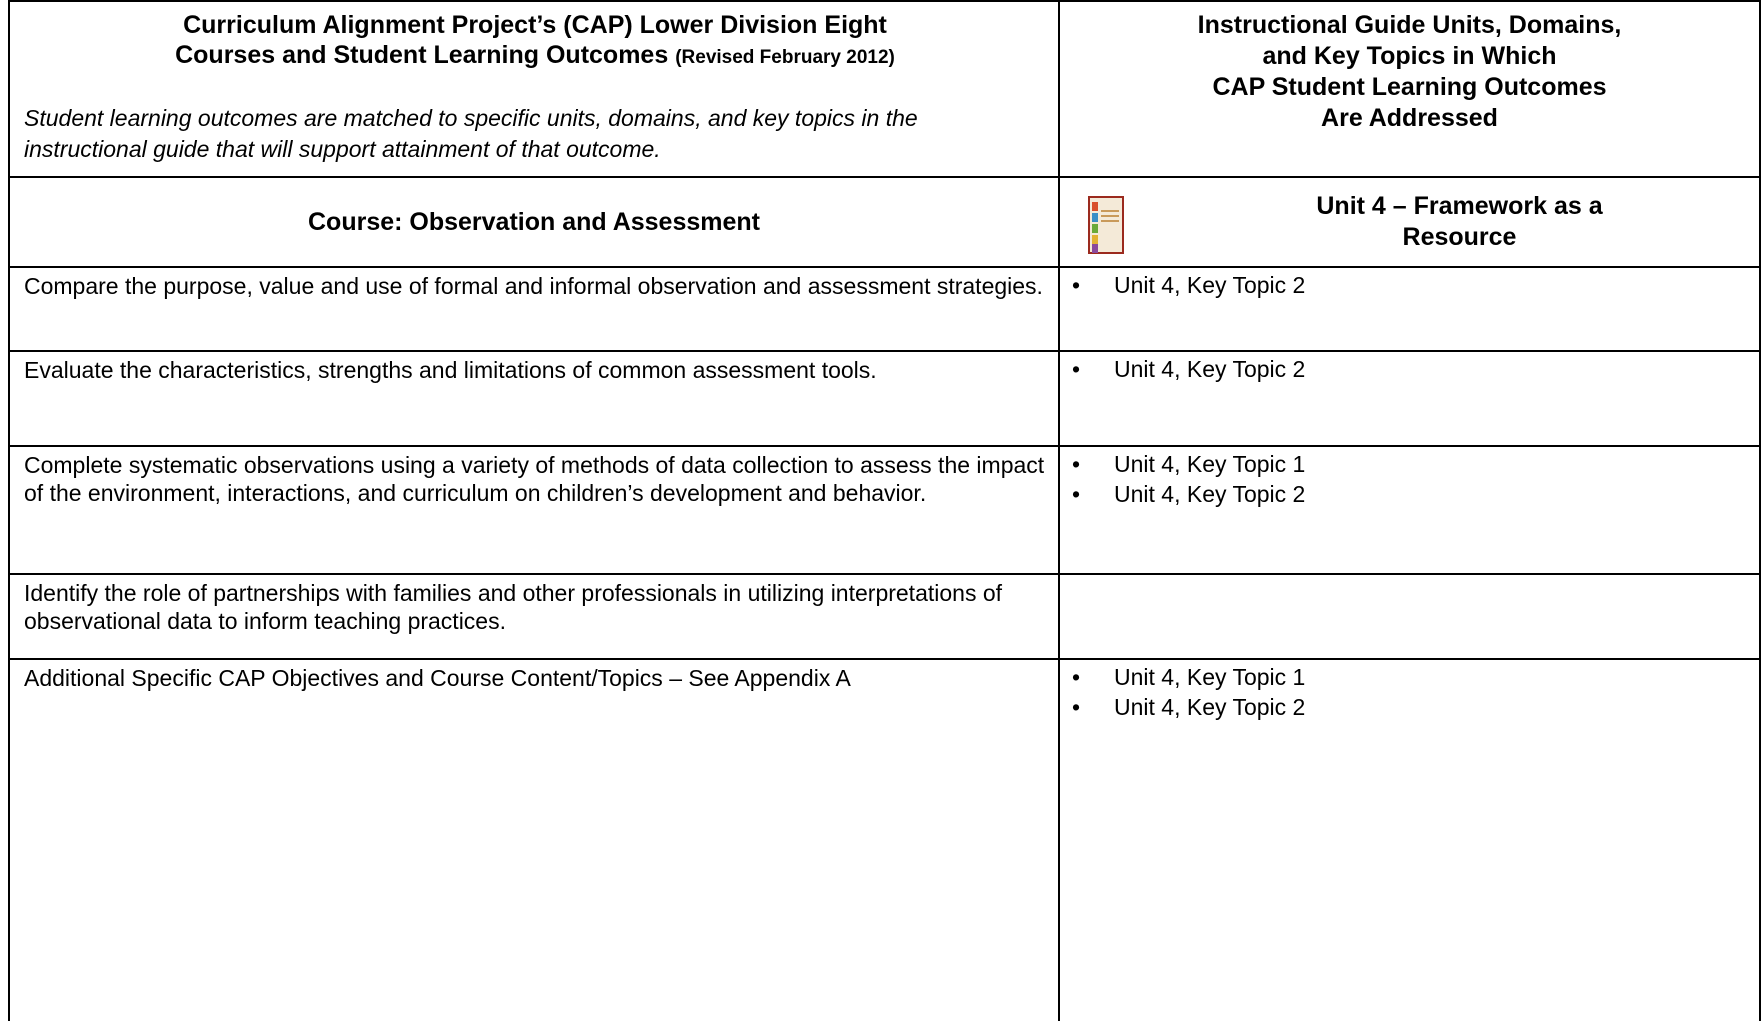 This screenshot has width=1762, height=1021. What do you see at coordinates (1459, 206) in the screenshot?
I see `unit-title-line: Unit 4 – Framework as a` at bounding box center [1459, 206].